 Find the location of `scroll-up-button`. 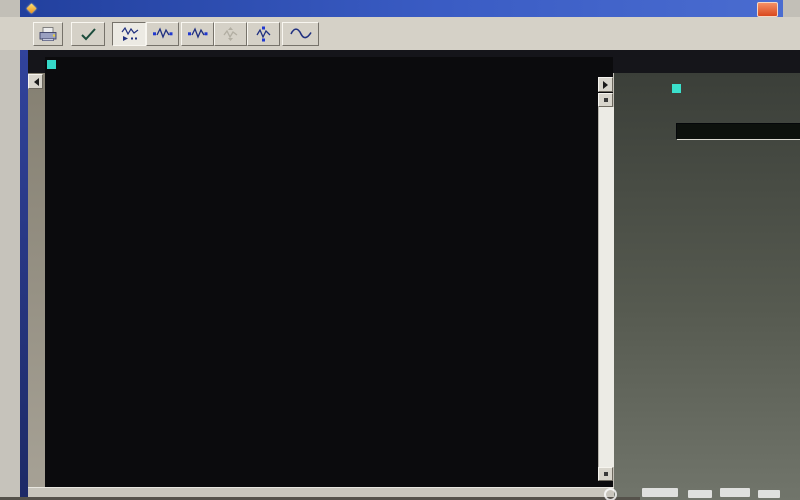

scroll-up-button is located at coordinates (605, 100).